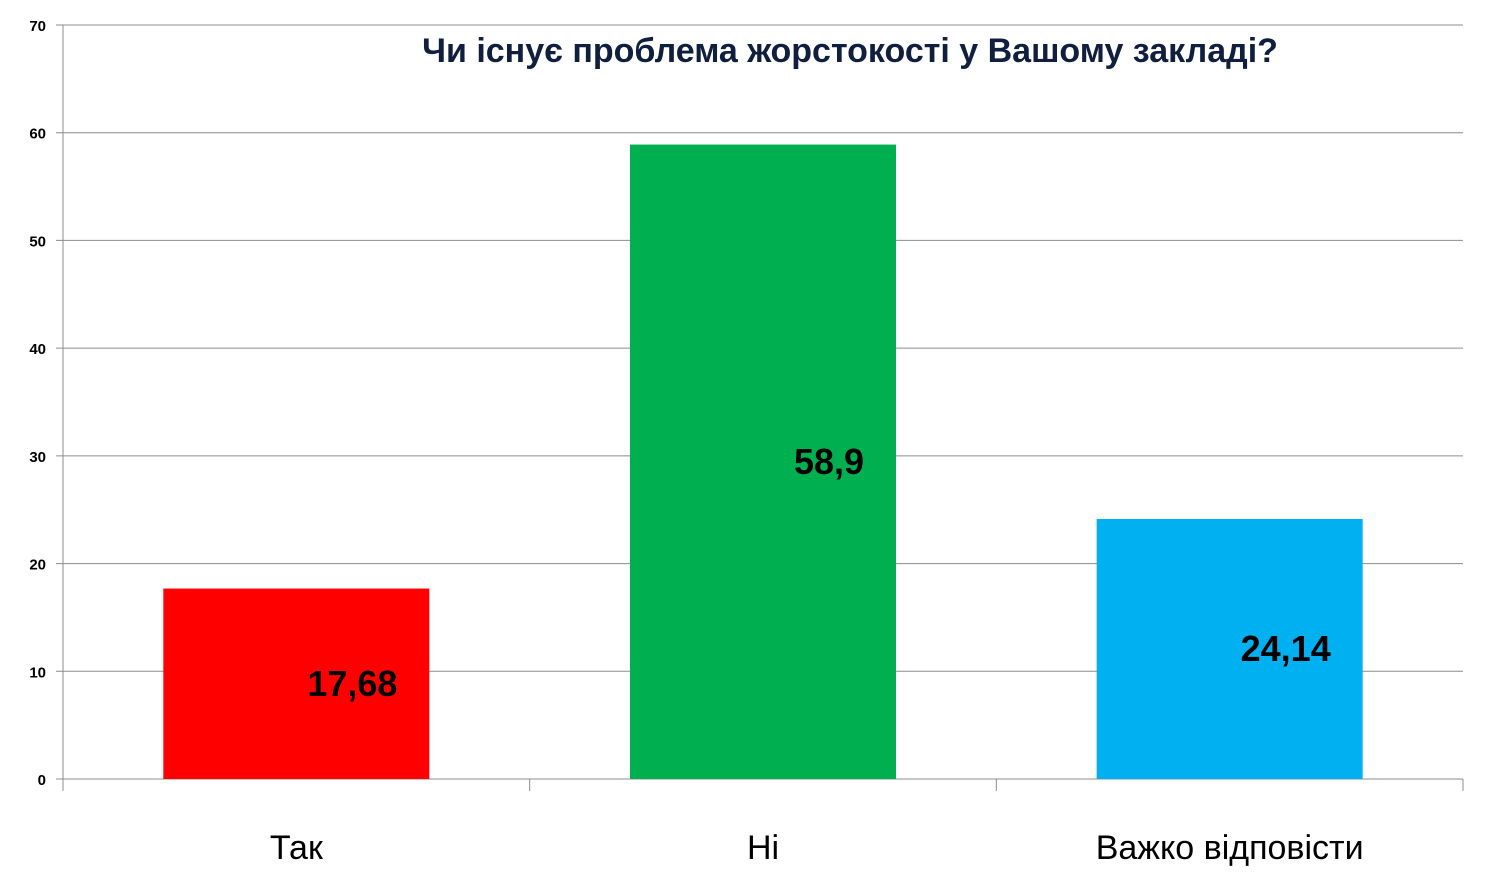 The height and width of the screenshot is (893, 1486). I want to click on x-axis: Так Ні Важко відповісти, so click(867, 823).